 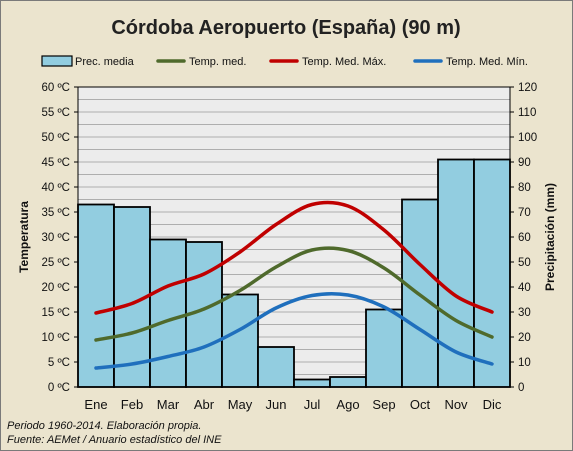 I want to click on y-tick-label: 10 ºC, so click(x=56, y=338).